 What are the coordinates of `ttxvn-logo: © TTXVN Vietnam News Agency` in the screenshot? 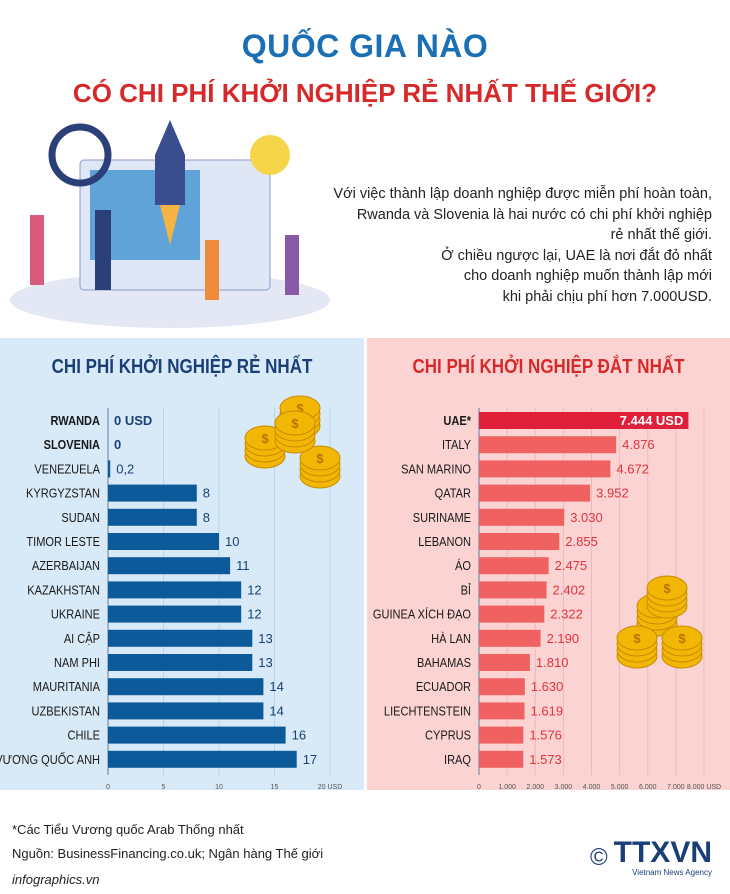 It's located at (651, 857).